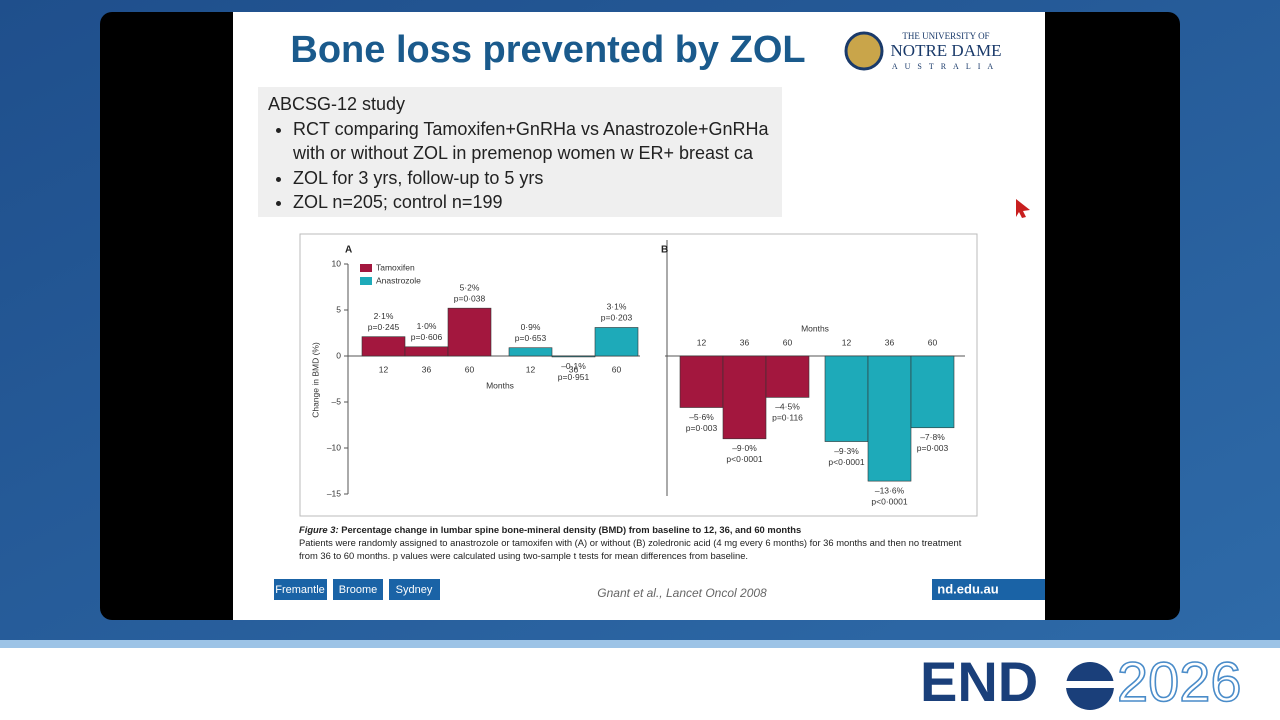  Describe the element at coordinates (470, 287) in the screenshot. I see `value-label: 5·2%` at that location.